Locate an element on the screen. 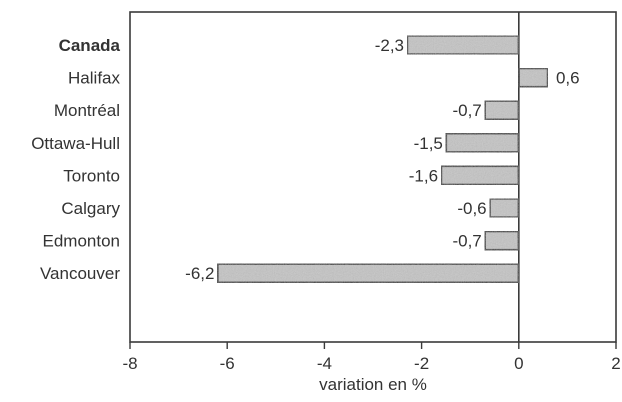  category-label: Halifax is located at coordinates (94, 78).